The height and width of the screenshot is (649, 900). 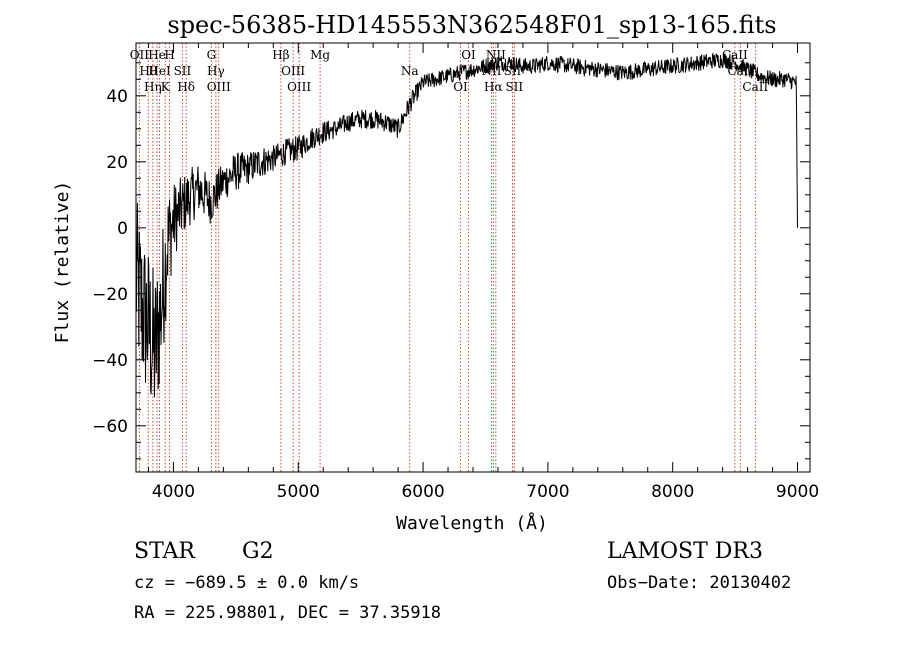 I want to click on line-marker-label: G, so click(x=212, y=55).